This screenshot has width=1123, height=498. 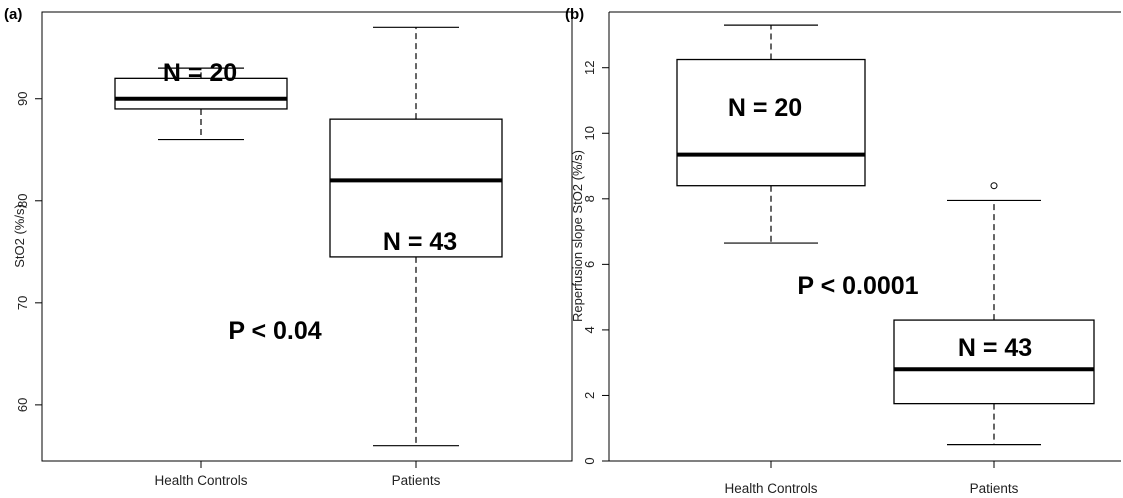 What do you see at coordinates (765, 108) in the screenshot?
I see `panel-b-annotation-n-controls: N = 20` at bounding box center [765, 108].